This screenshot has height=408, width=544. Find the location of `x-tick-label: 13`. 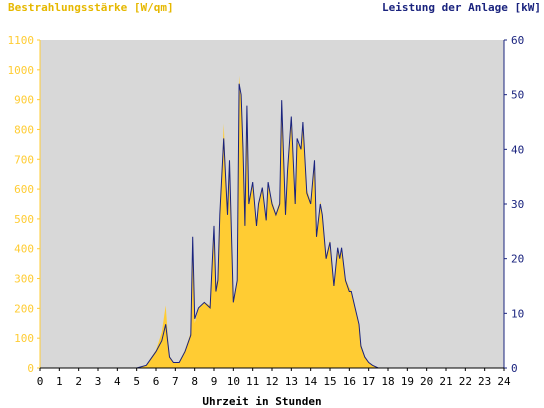

x-tick-label: 13 is located at coordinates (291, 381).